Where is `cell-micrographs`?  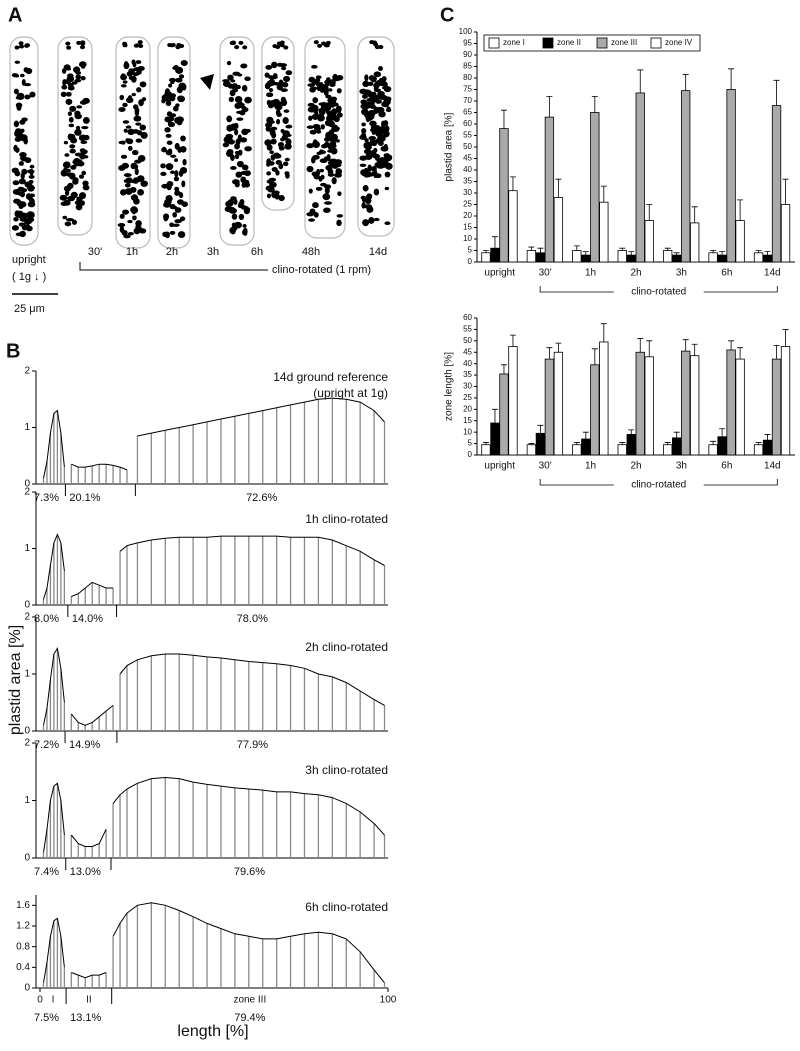 cell-micrographs is located at coordinates (202, 142).